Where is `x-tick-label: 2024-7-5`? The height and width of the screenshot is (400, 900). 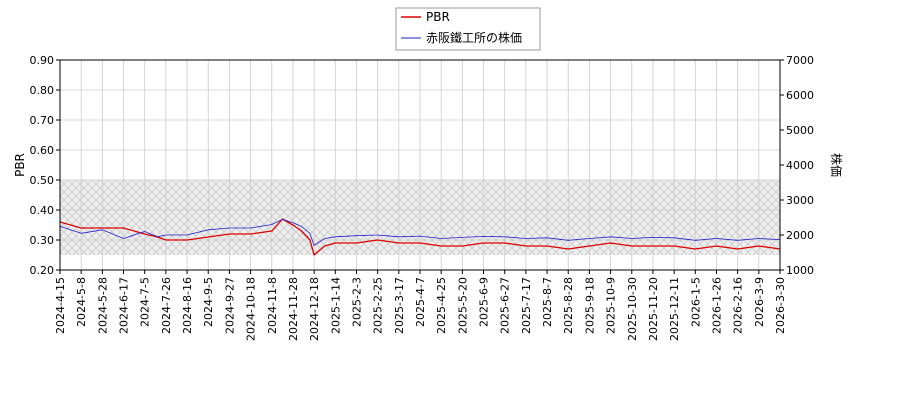
x-tick-label: 2024-7-5 is located at coordinates (145, 302).